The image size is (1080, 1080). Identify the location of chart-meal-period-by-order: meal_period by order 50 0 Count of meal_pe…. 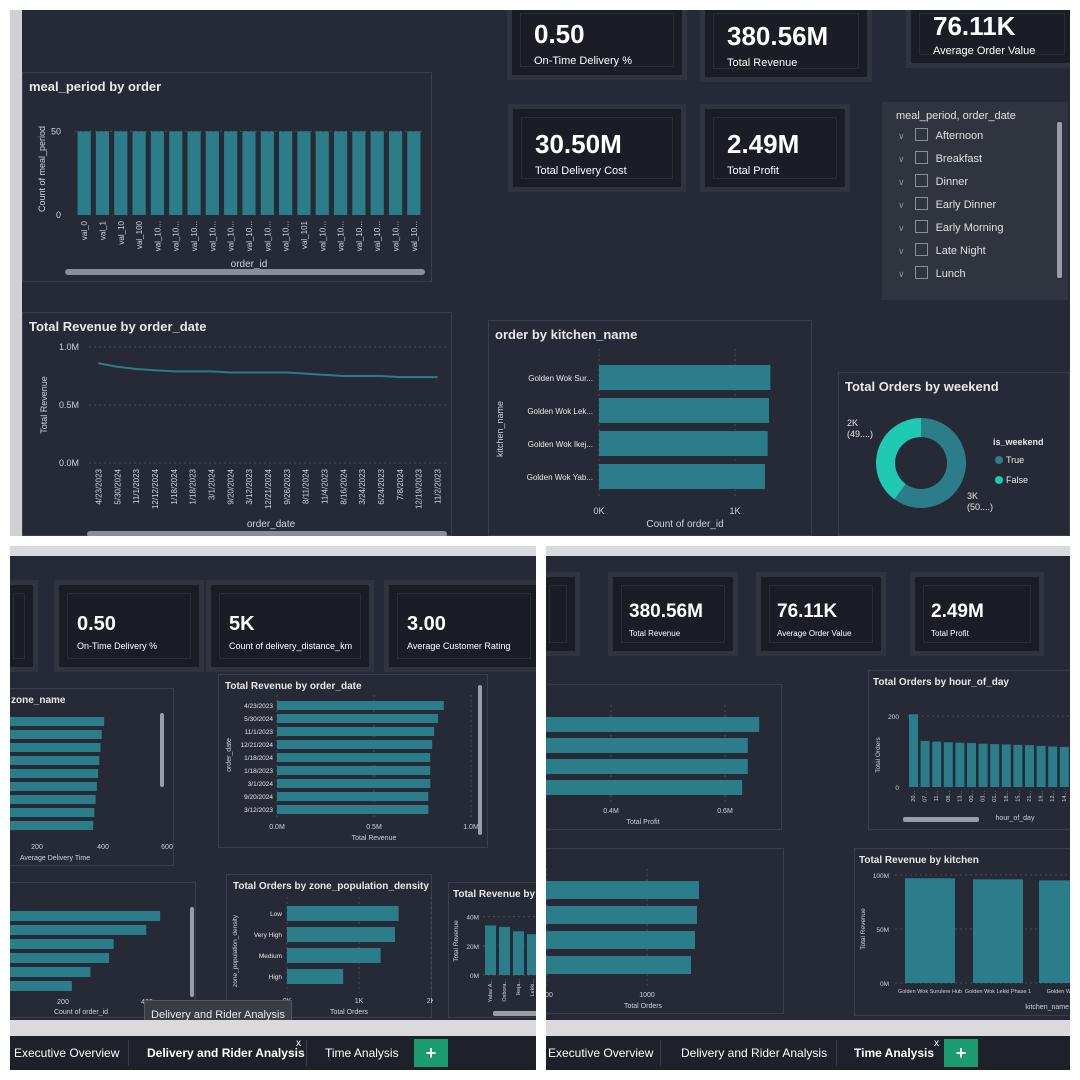
(227, 177).